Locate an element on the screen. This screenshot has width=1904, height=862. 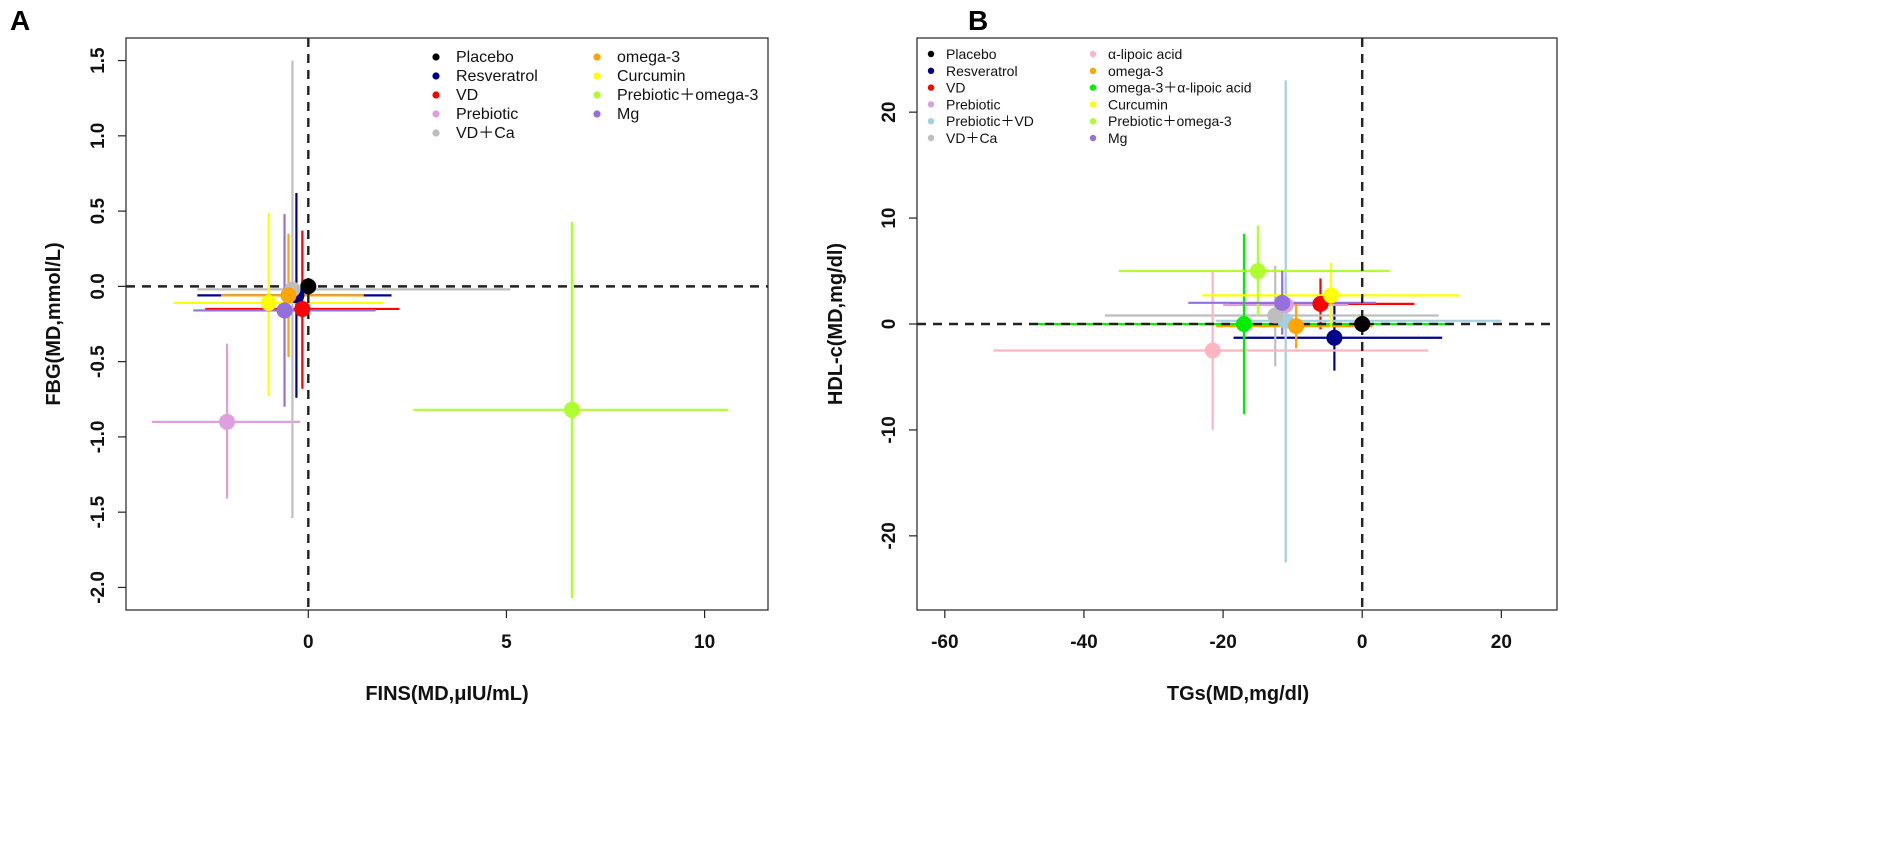
panel-b-x-axis: -60 -40 -20 0 20 is located at coordinates (1221, 631).